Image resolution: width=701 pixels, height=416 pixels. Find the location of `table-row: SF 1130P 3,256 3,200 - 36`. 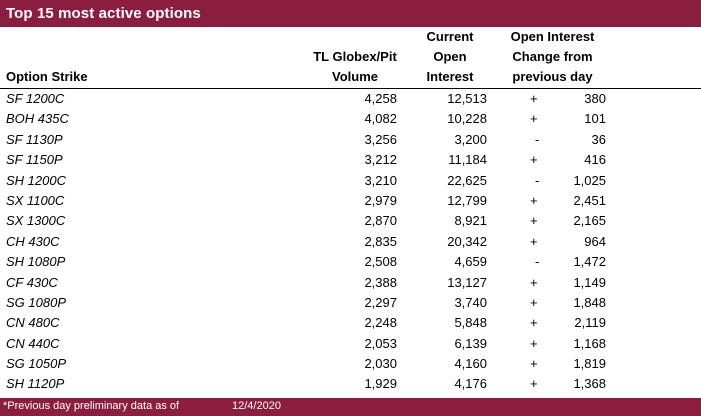

table-row: SF 1130P 3,256 3,200 - 36 is located at coordinates (350, 140).